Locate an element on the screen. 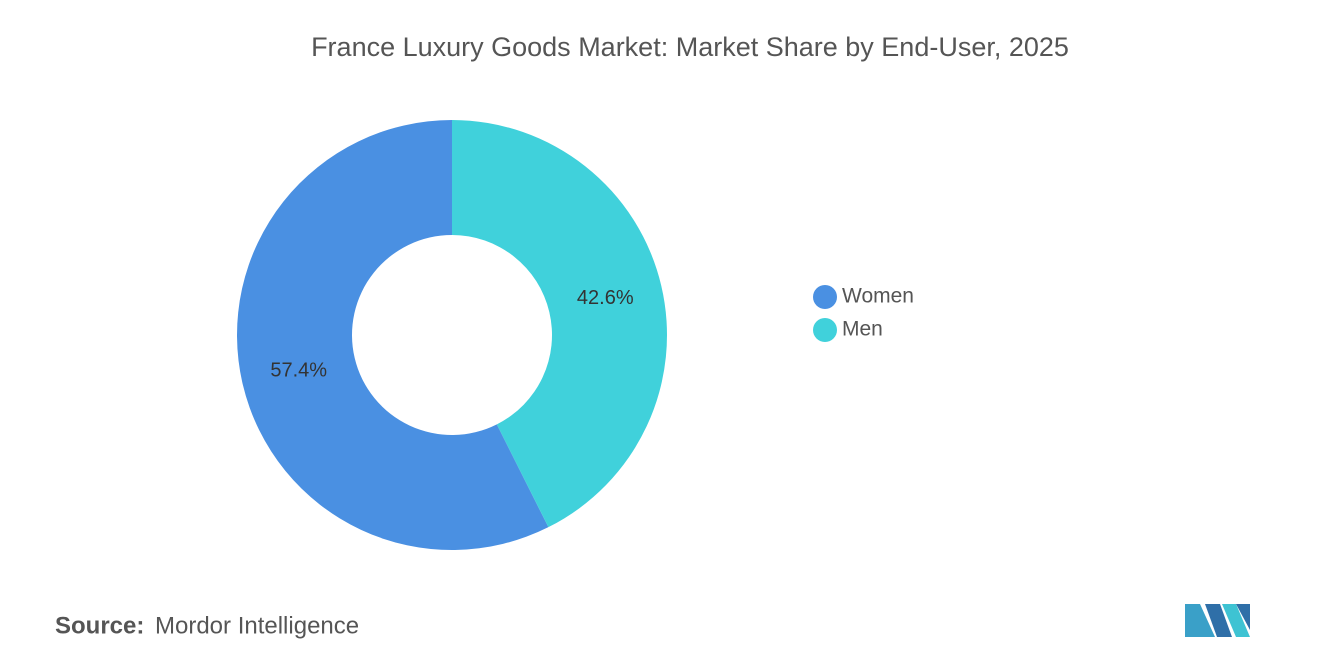 This screenshot has width=1320, height=665. source-label: Source: is located at coordinates (99, 625).